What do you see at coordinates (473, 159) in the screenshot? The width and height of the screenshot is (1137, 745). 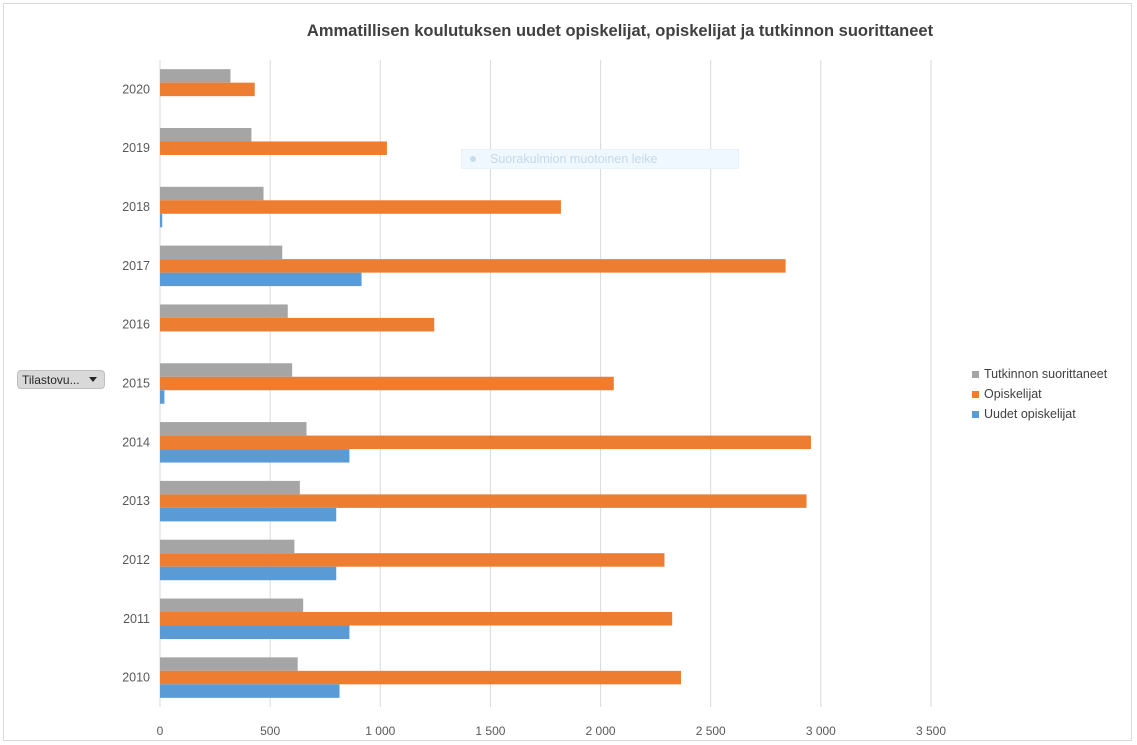 I see `bullet-icon` at bounding box center [473, 159].